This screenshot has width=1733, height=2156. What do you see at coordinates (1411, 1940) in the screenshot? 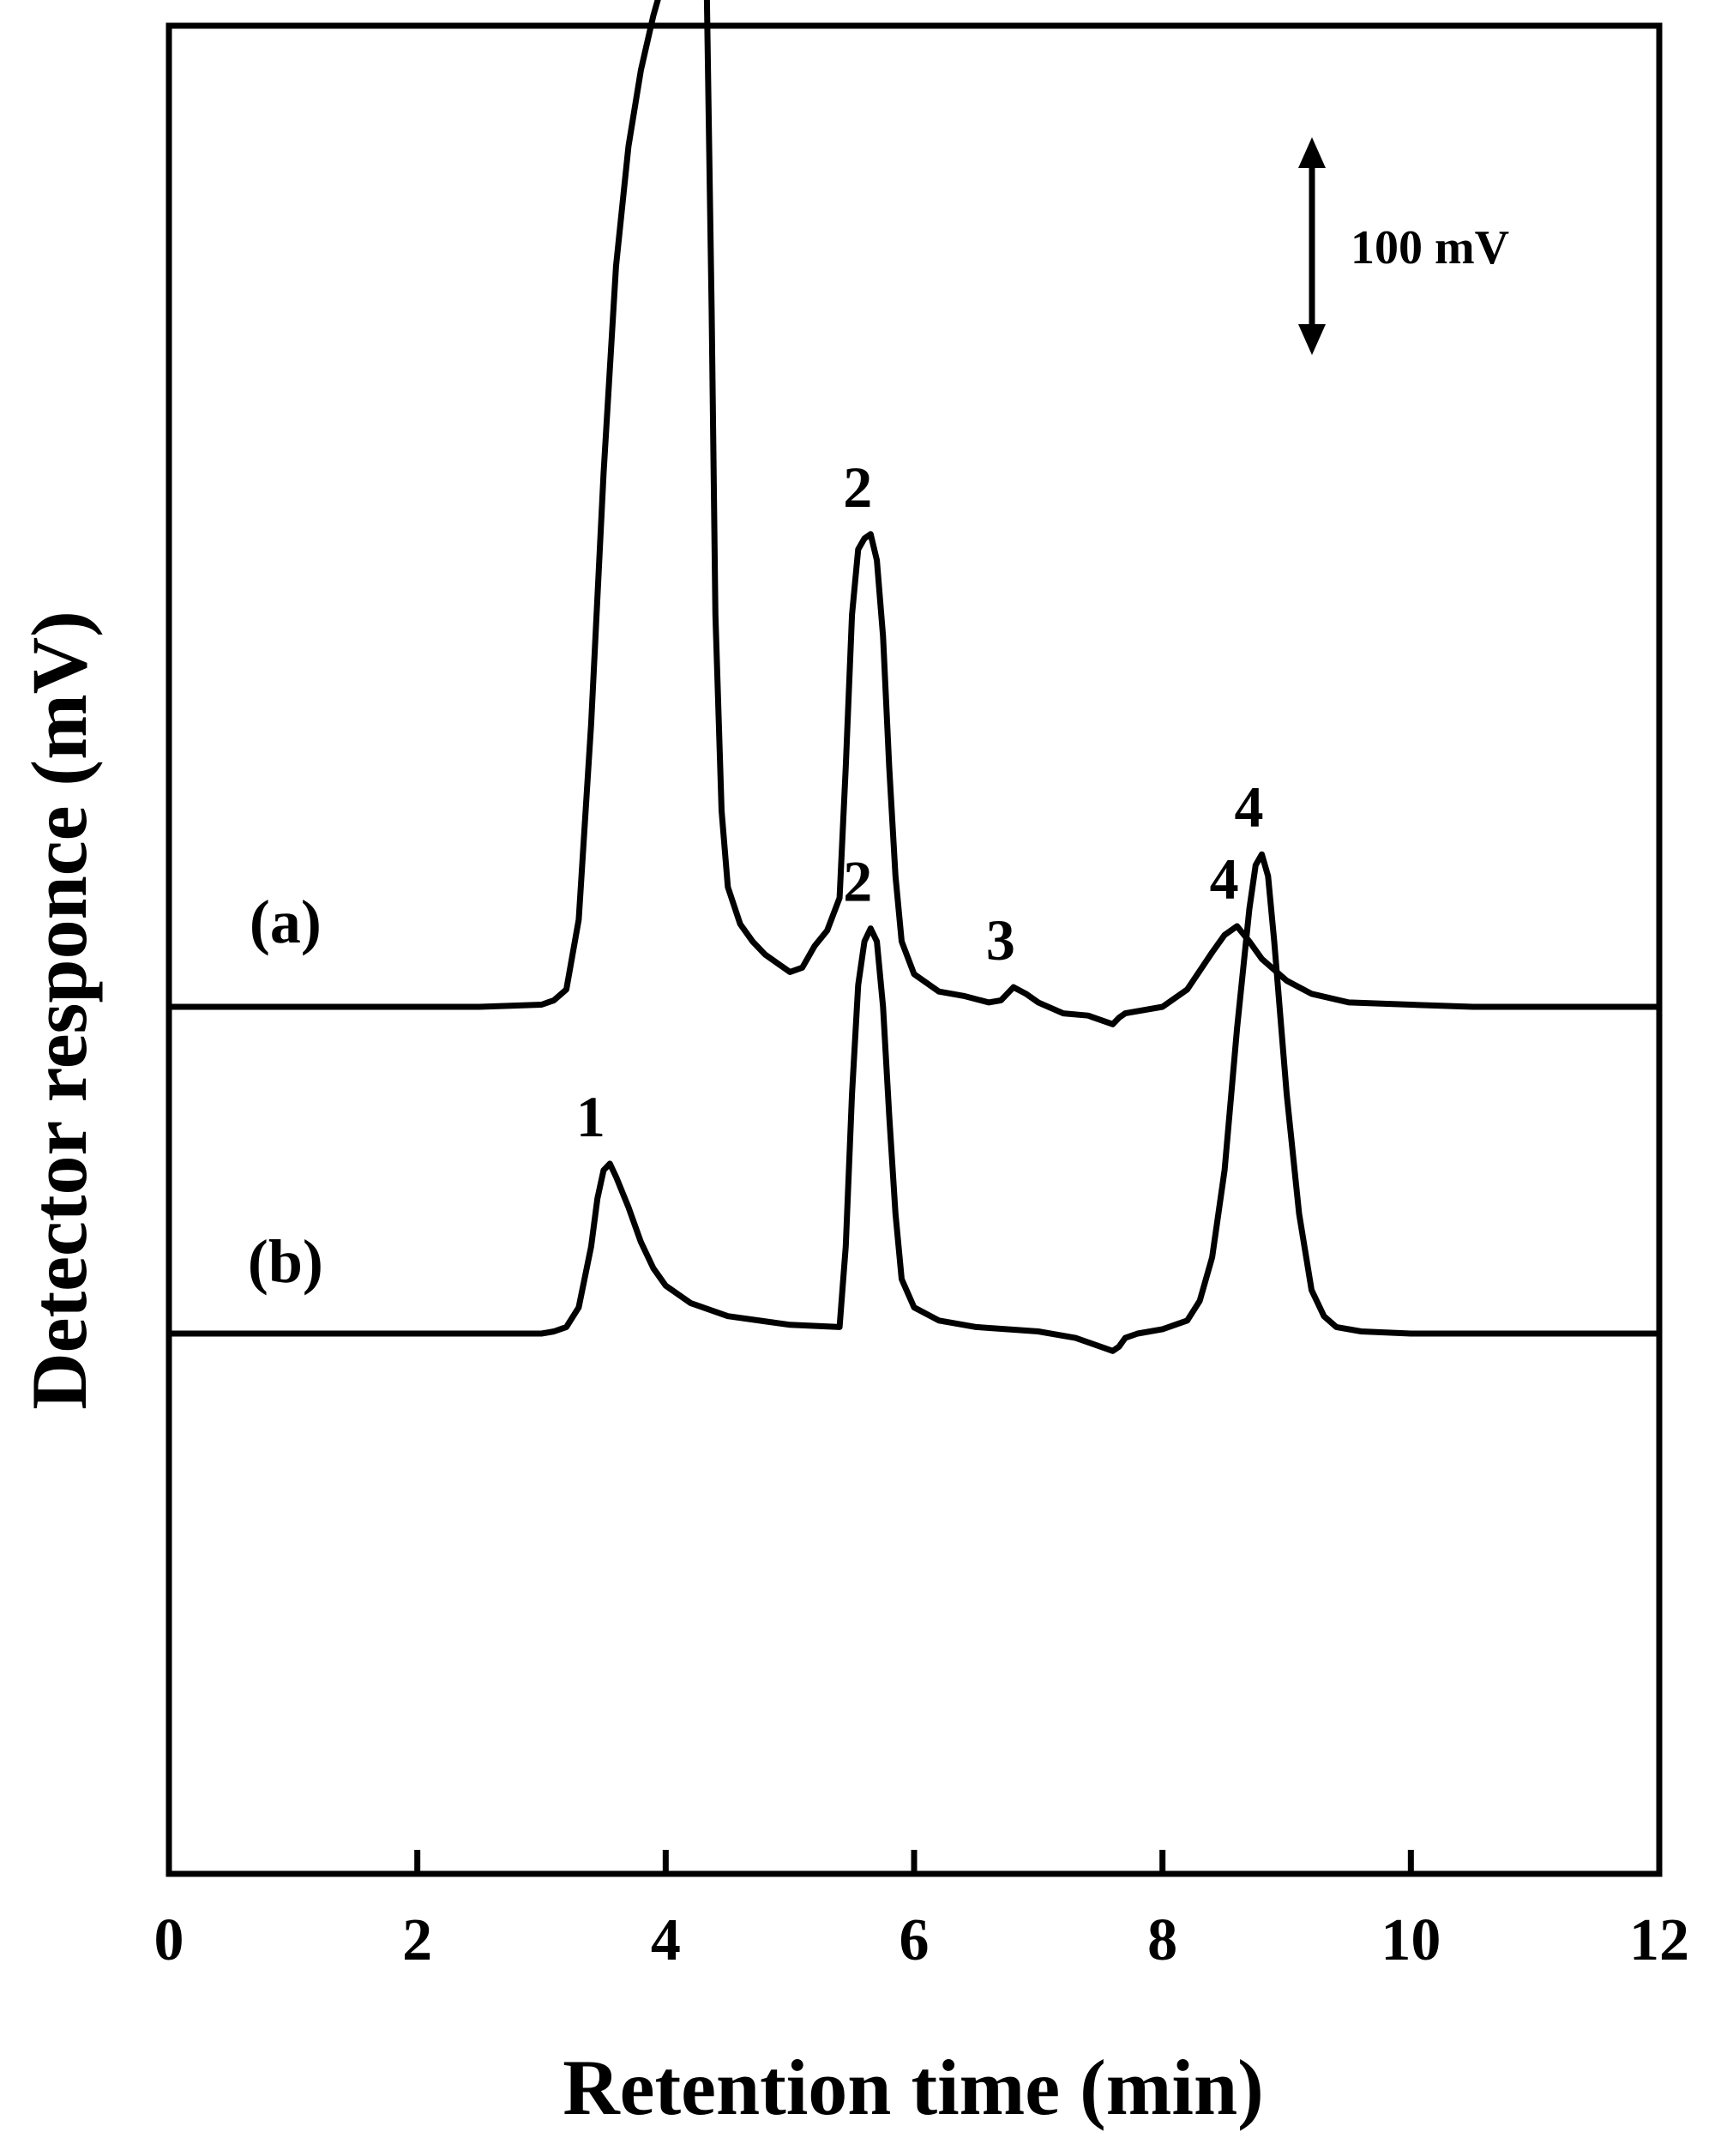
I see `x-tick-label: 10` at bounding box center [1411, 1940].